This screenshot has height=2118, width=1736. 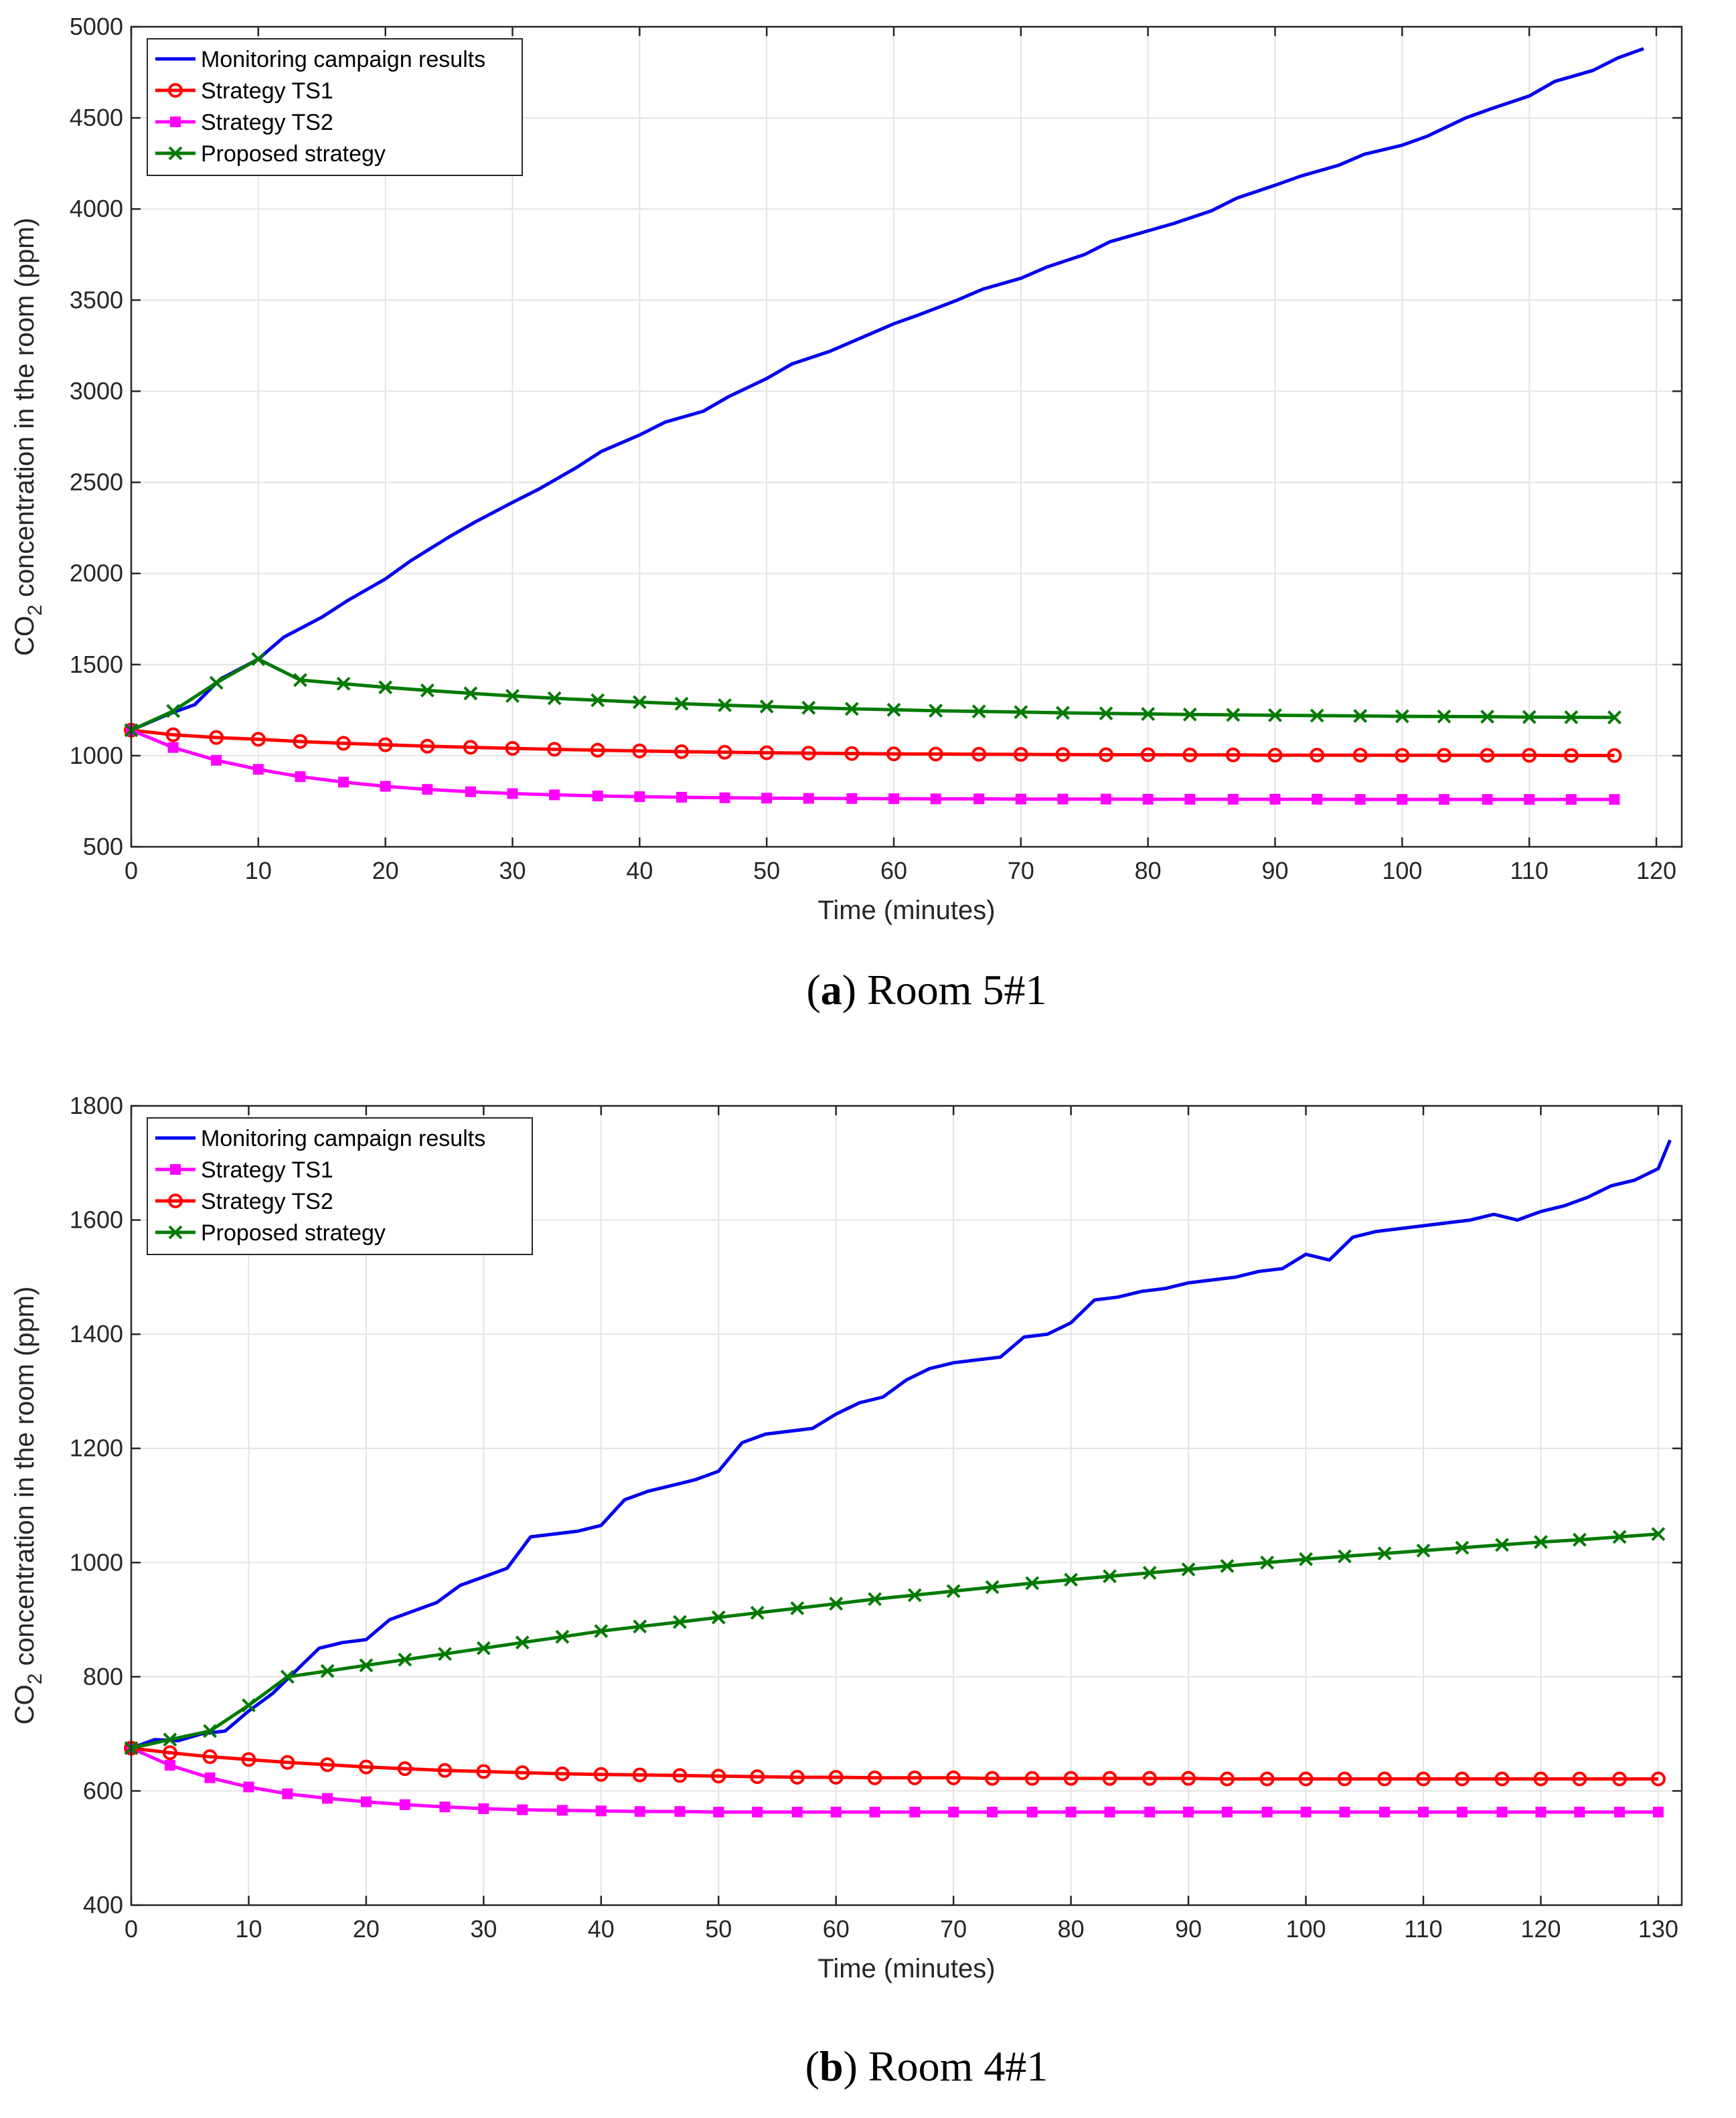 I want to click on y-tick-label: 4500, so click(x=96, y=117).